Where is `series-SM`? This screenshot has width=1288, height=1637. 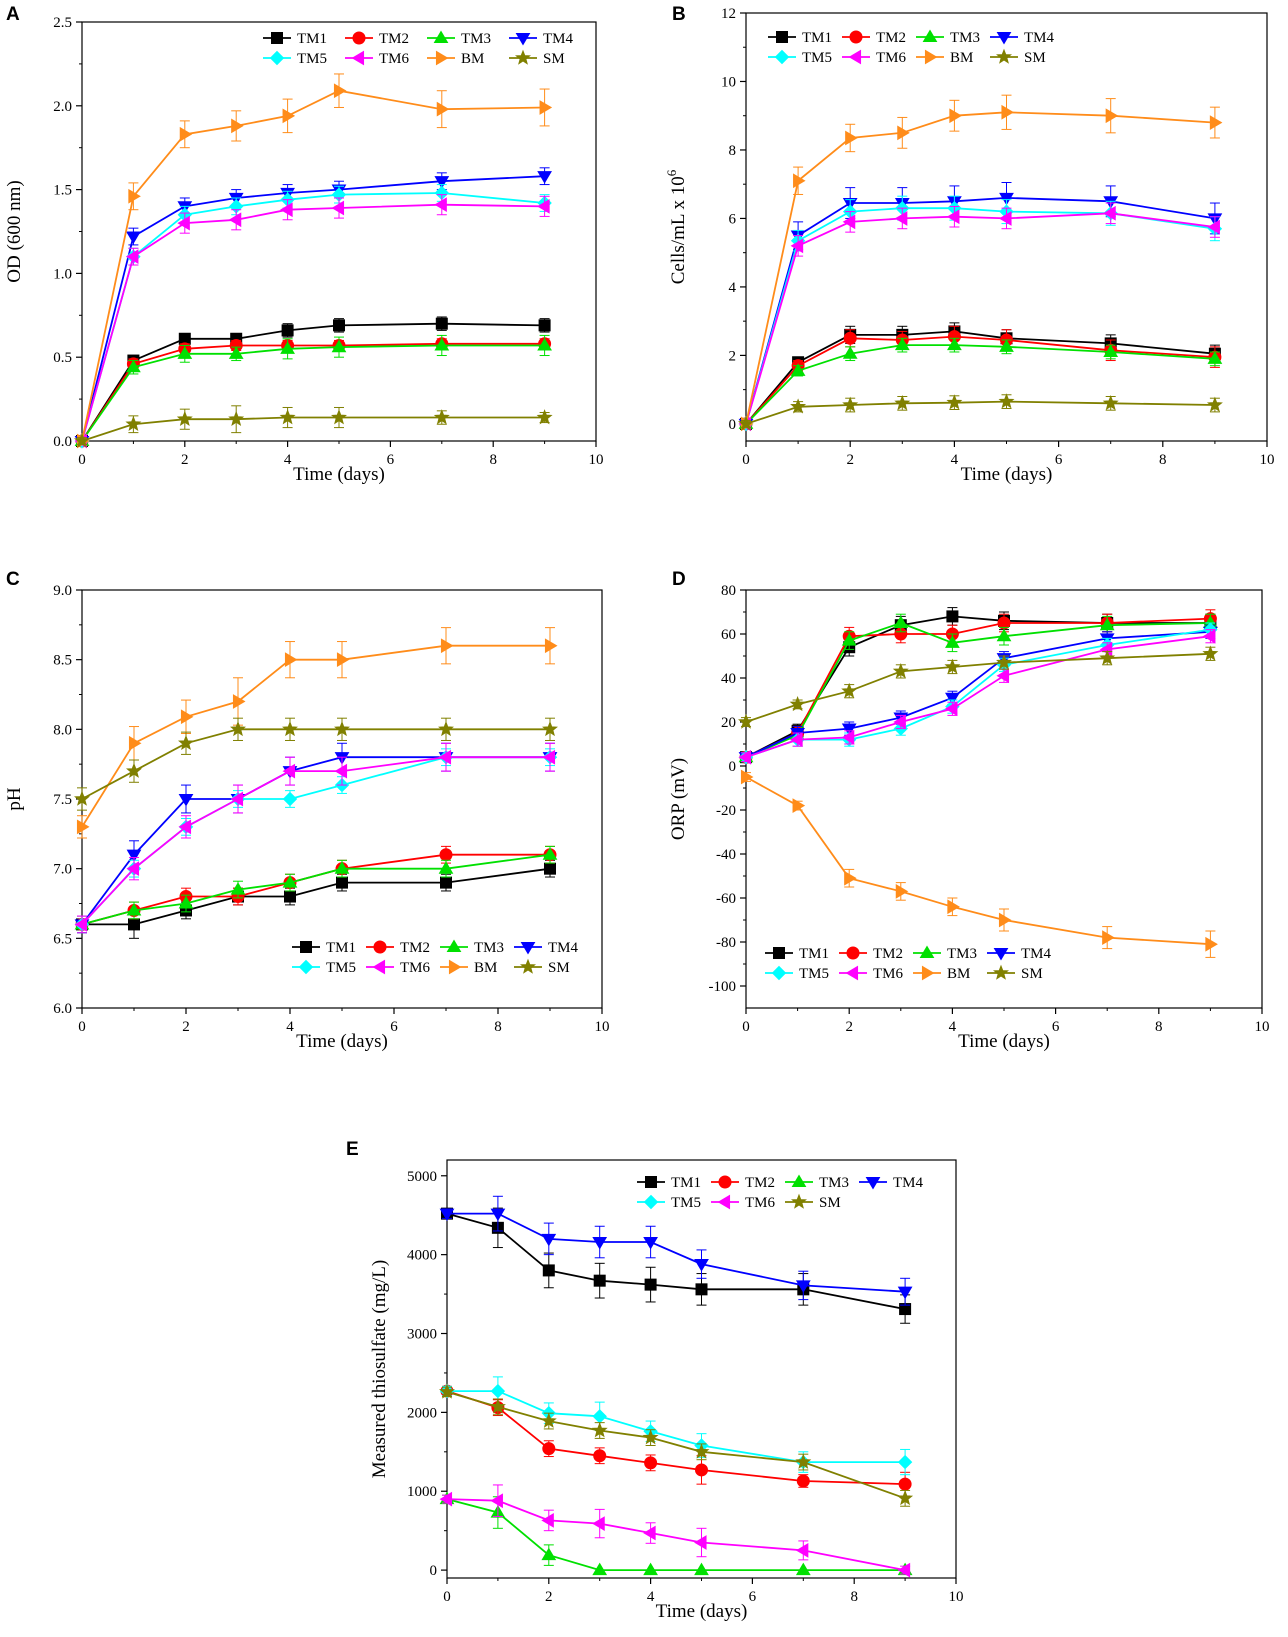 series-SM is located at coordinates (313, 426).